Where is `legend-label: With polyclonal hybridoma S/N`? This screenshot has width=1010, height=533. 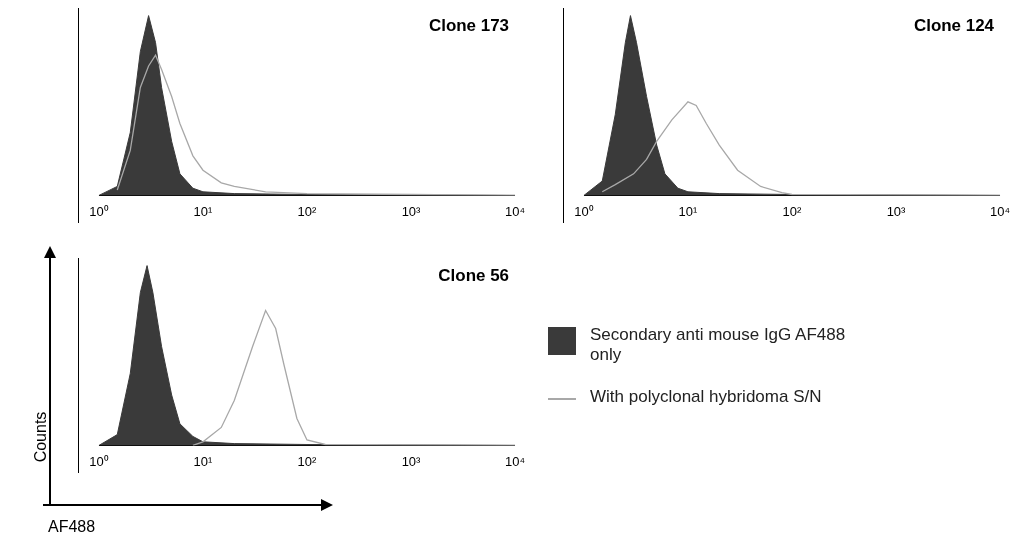
legend-label: With polyclonal hybridoma S/N is located at coordinates (706, 396).